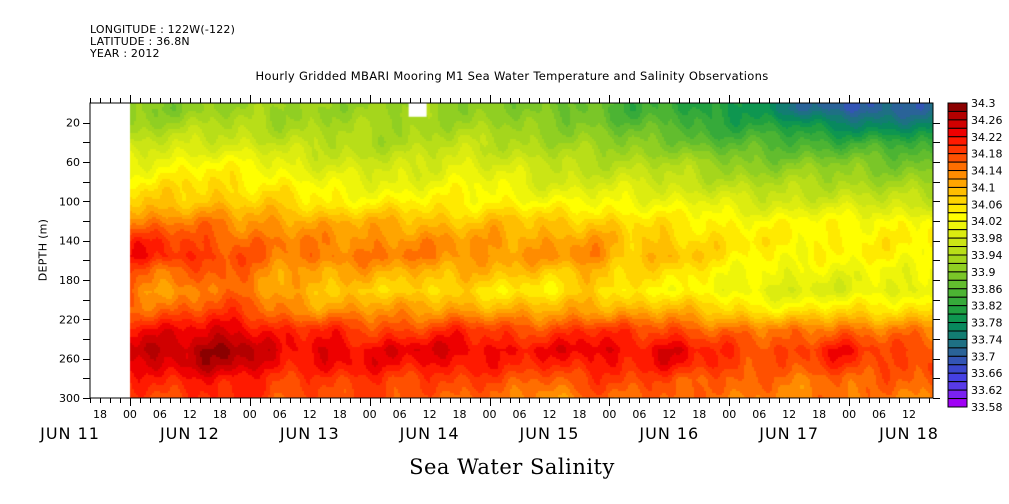 This screenshot has width=1009, height=504. I want to click on colorbar-label: 33.86, so click(987, 289).